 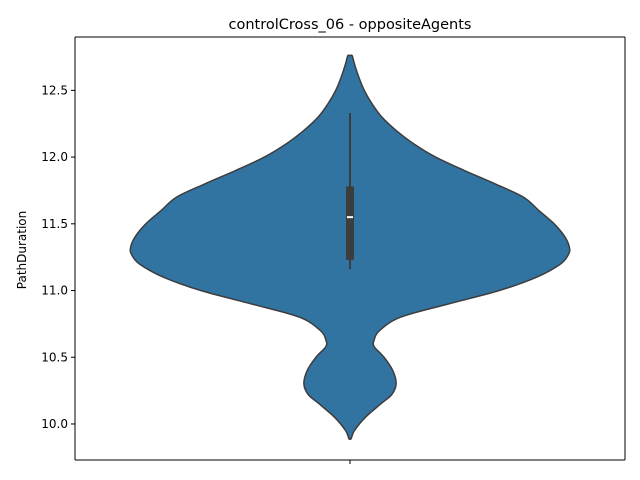 What do you see at coordinates (350, 461) in the screenshot?
I see `x-axis` at bounding box center [350, 461].